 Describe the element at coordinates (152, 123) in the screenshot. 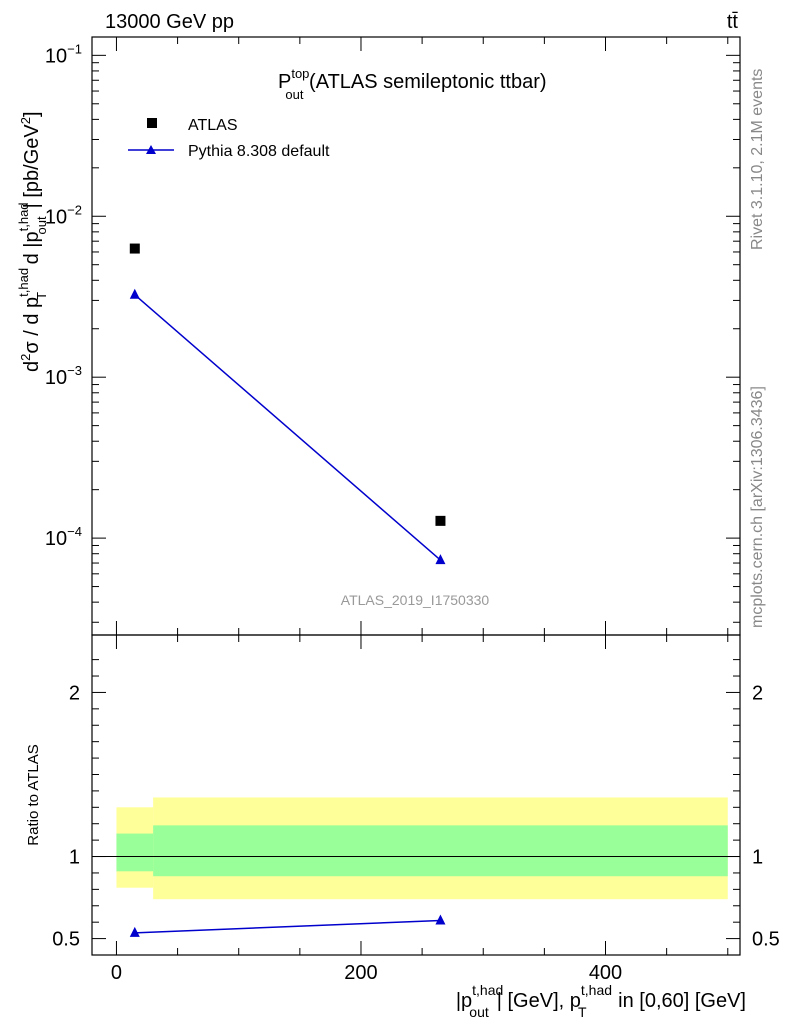

I see `legend-atlas-marker` at that location.